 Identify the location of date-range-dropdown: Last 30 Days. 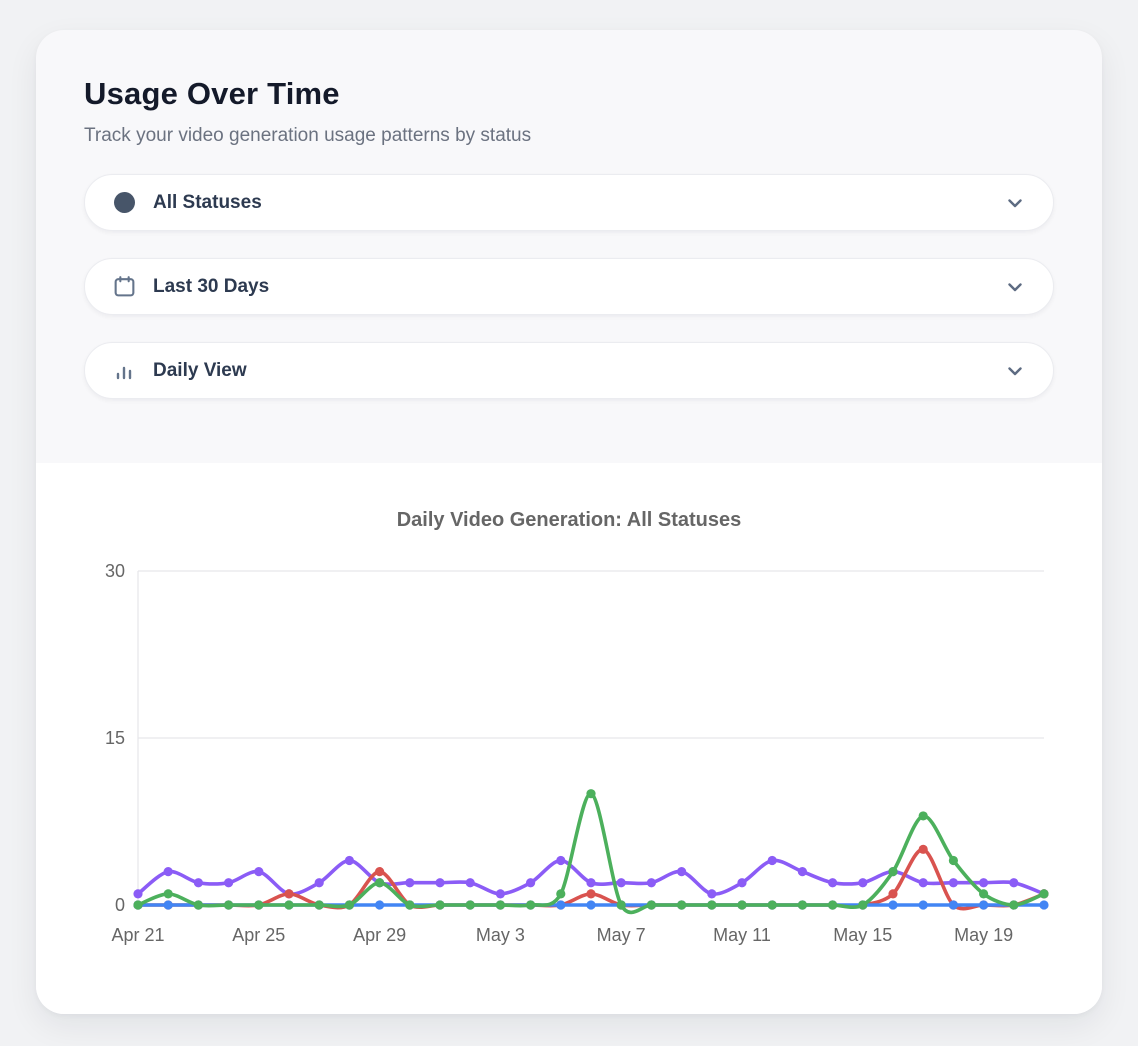
(569, 286).